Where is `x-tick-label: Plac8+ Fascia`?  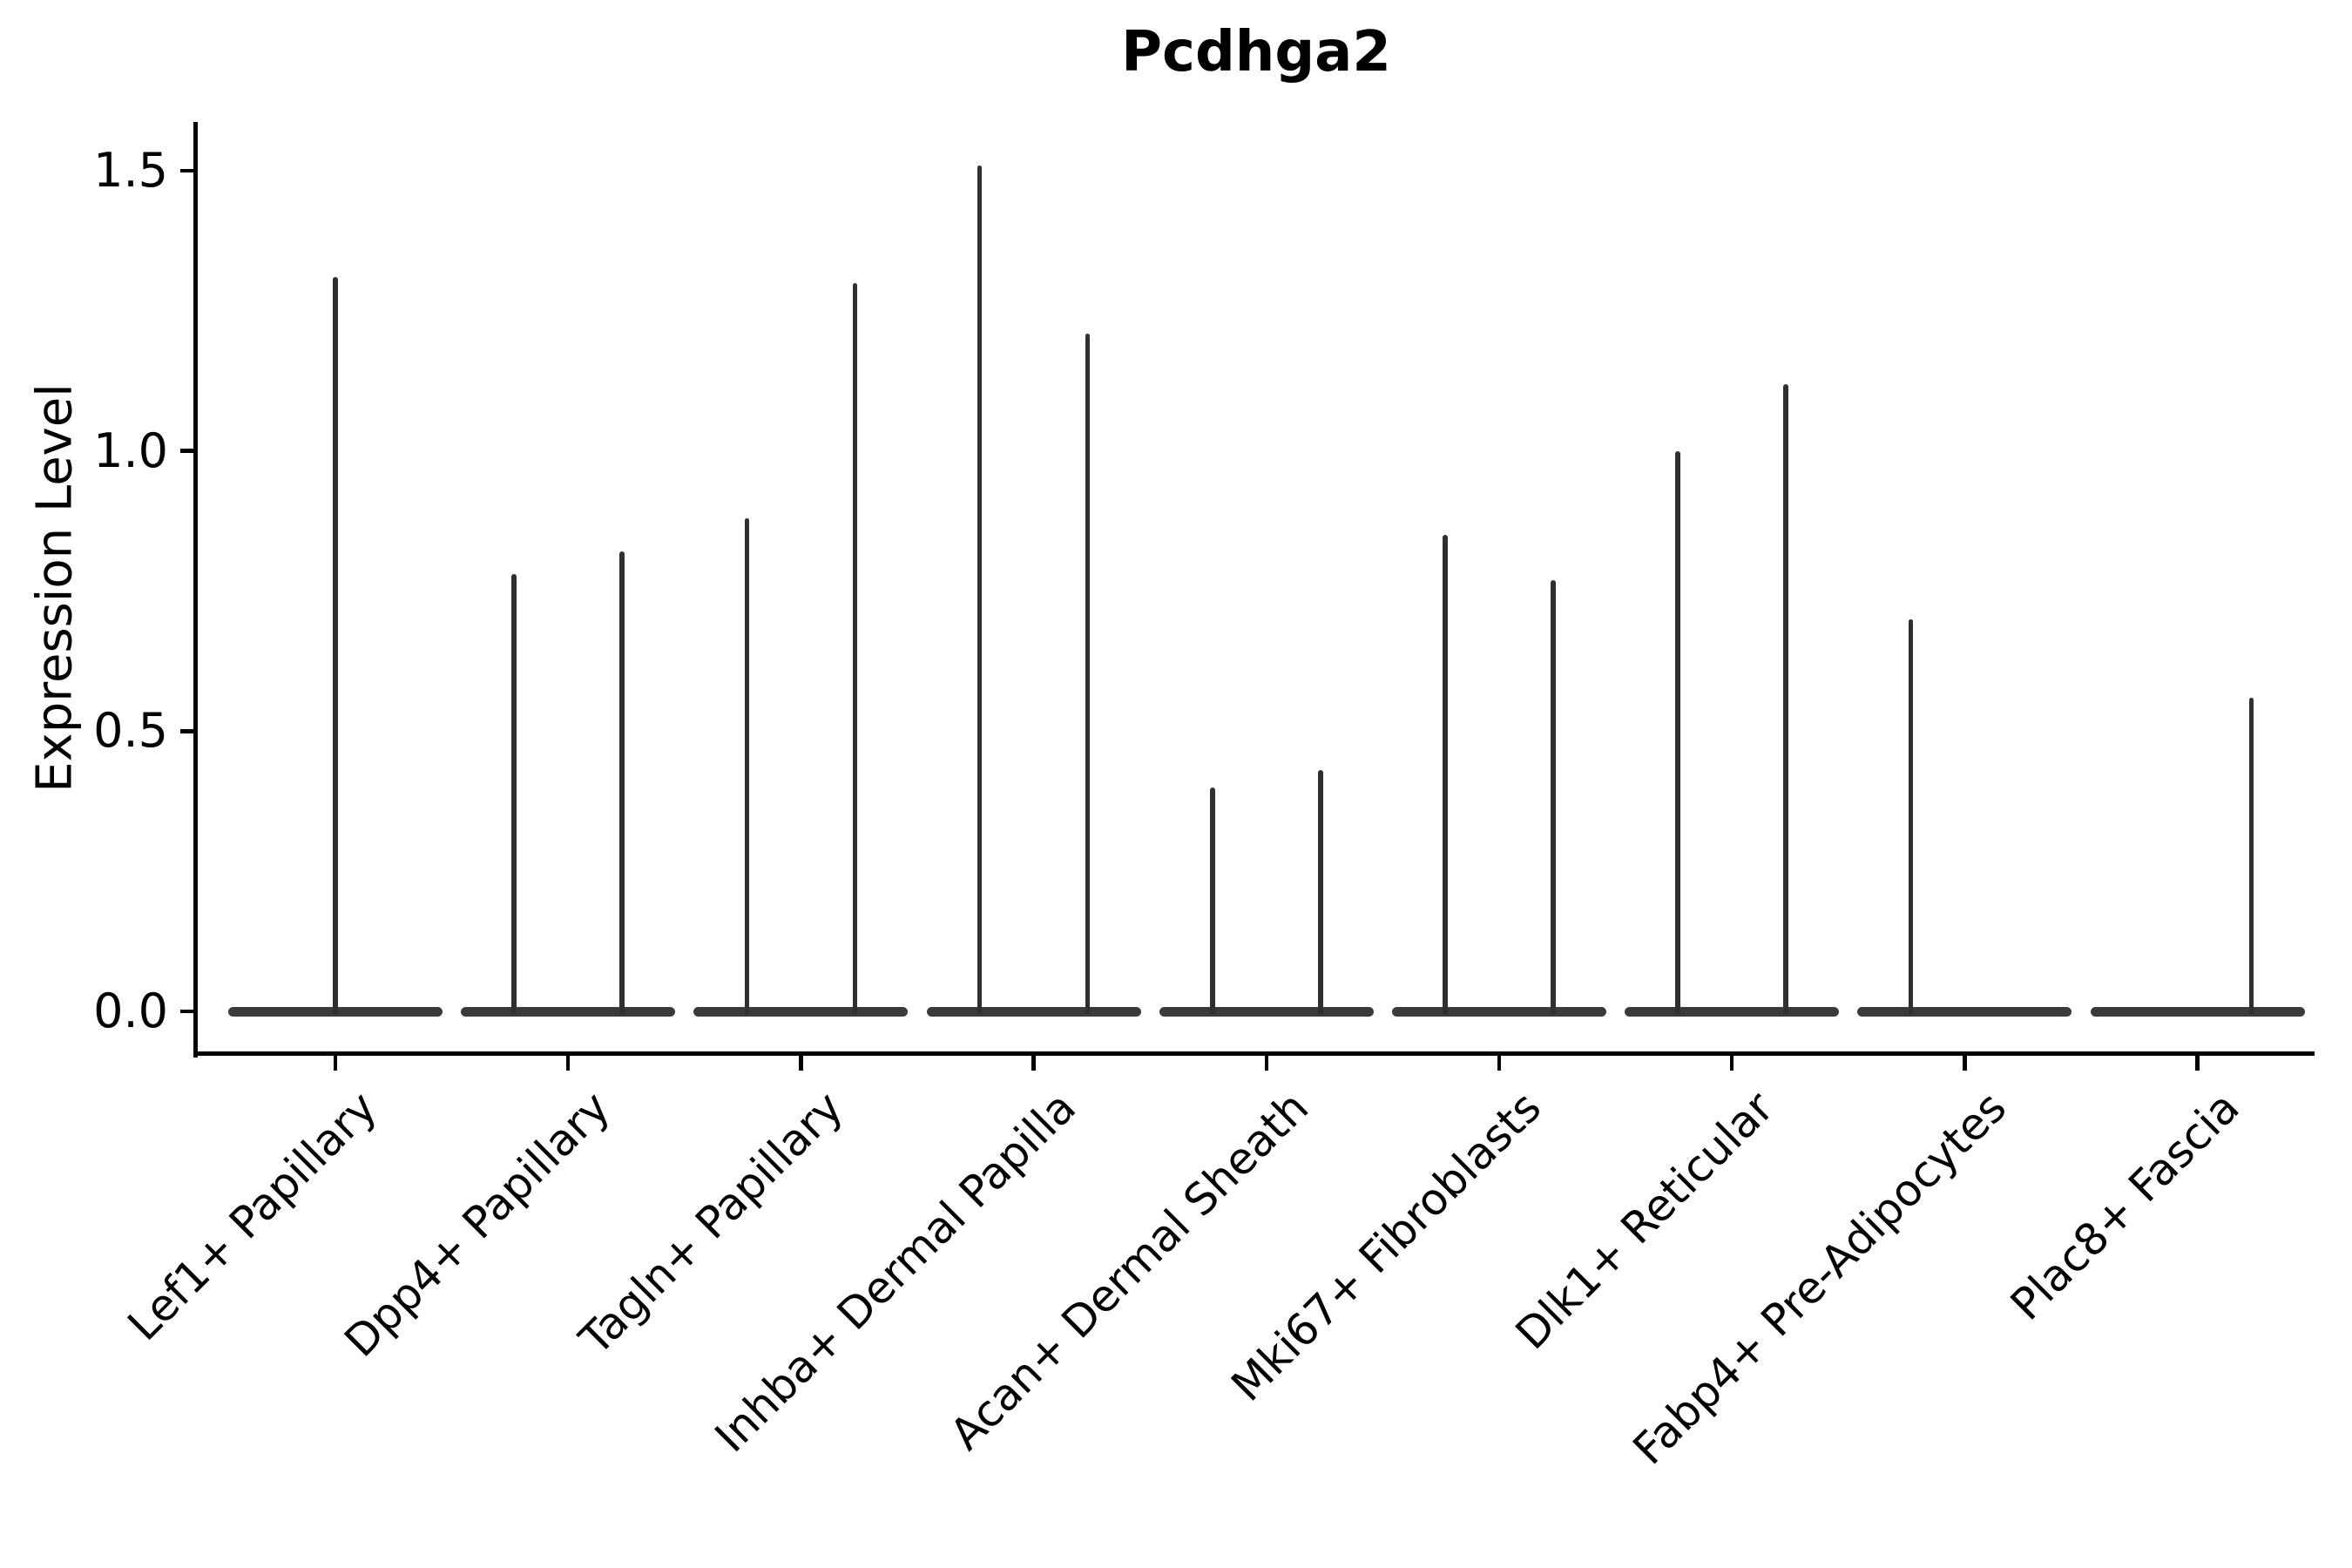
x-tick-label: Plac8+ Fascia is located at coordinates (2124, 1206).